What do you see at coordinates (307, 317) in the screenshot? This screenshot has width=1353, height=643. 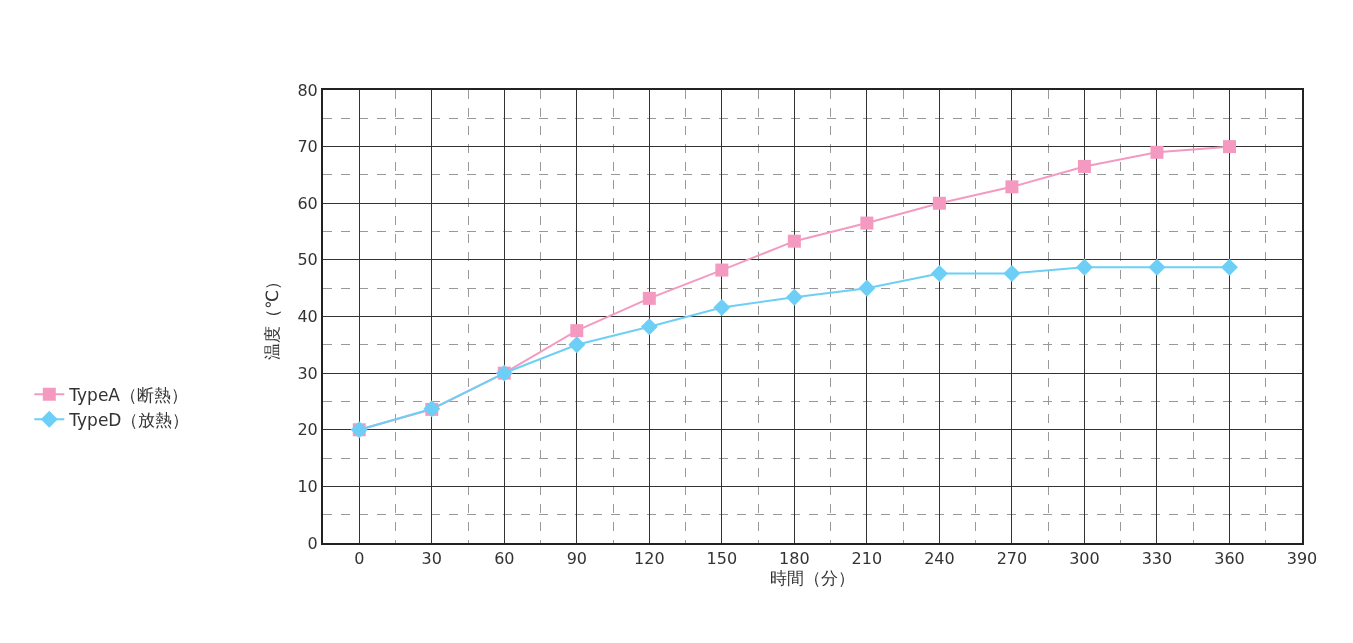 I see `y-tick-label: 40` at bounding box center [307, 317].